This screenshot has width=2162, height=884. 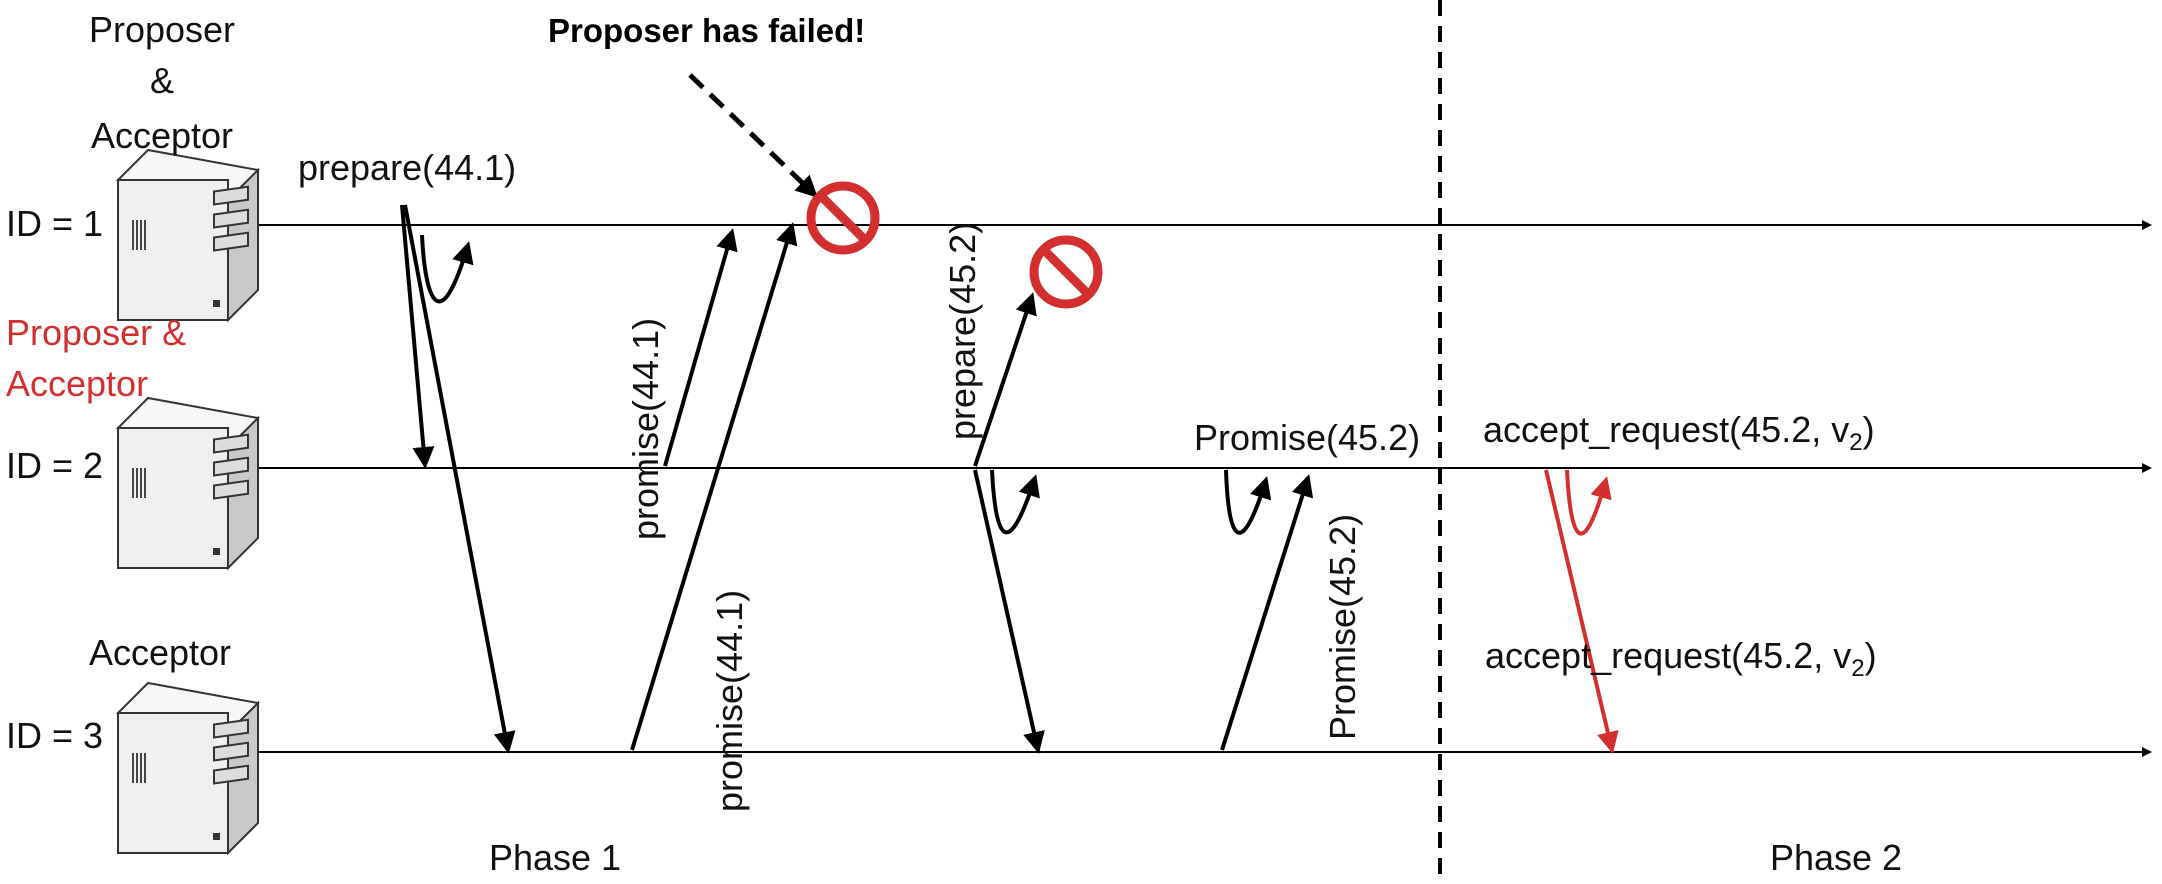 I want to click on node-1-role-line1: Proposer, so click(x=162, y=29).